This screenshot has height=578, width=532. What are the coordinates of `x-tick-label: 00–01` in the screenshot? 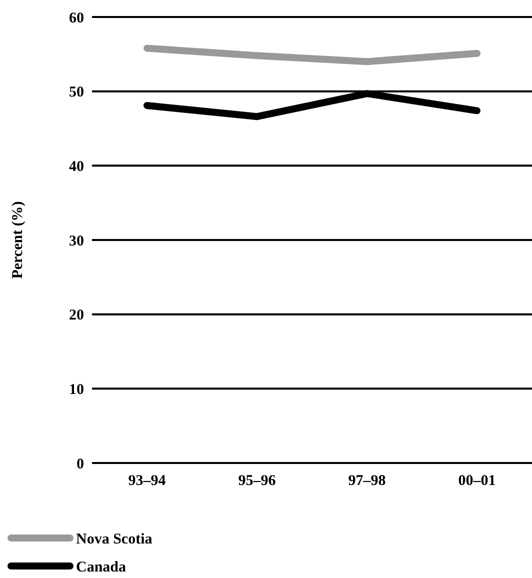 It's located at (477, 481).